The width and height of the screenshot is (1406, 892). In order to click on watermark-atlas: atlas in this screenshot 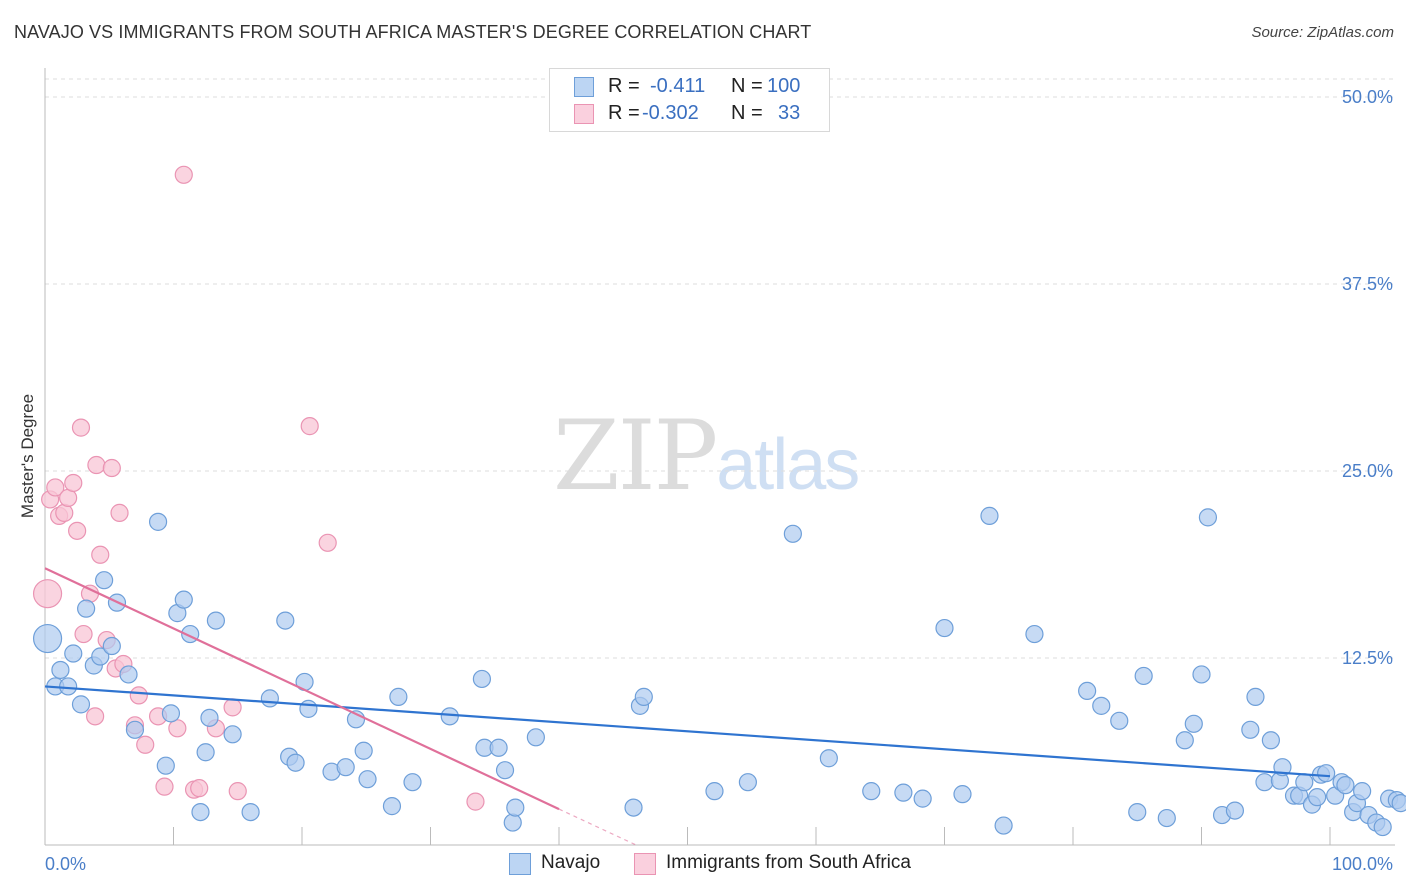, I will do `click(788, 465)`.